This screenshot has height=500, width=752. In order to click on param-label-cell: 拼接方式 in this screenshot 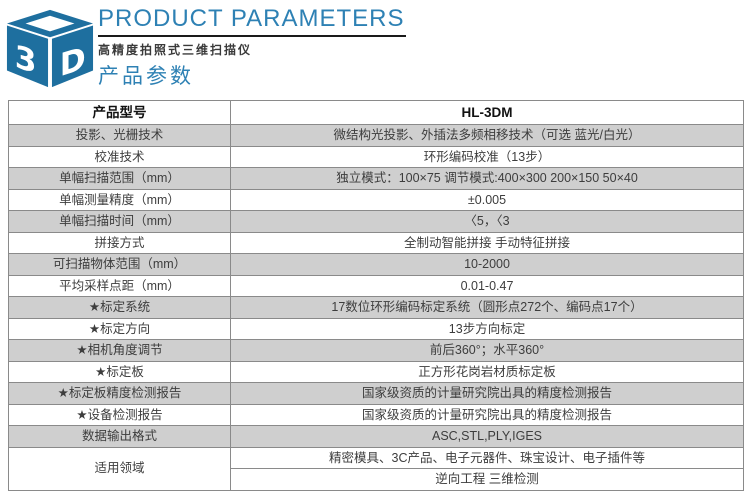, I will do `click(119, 242)`.